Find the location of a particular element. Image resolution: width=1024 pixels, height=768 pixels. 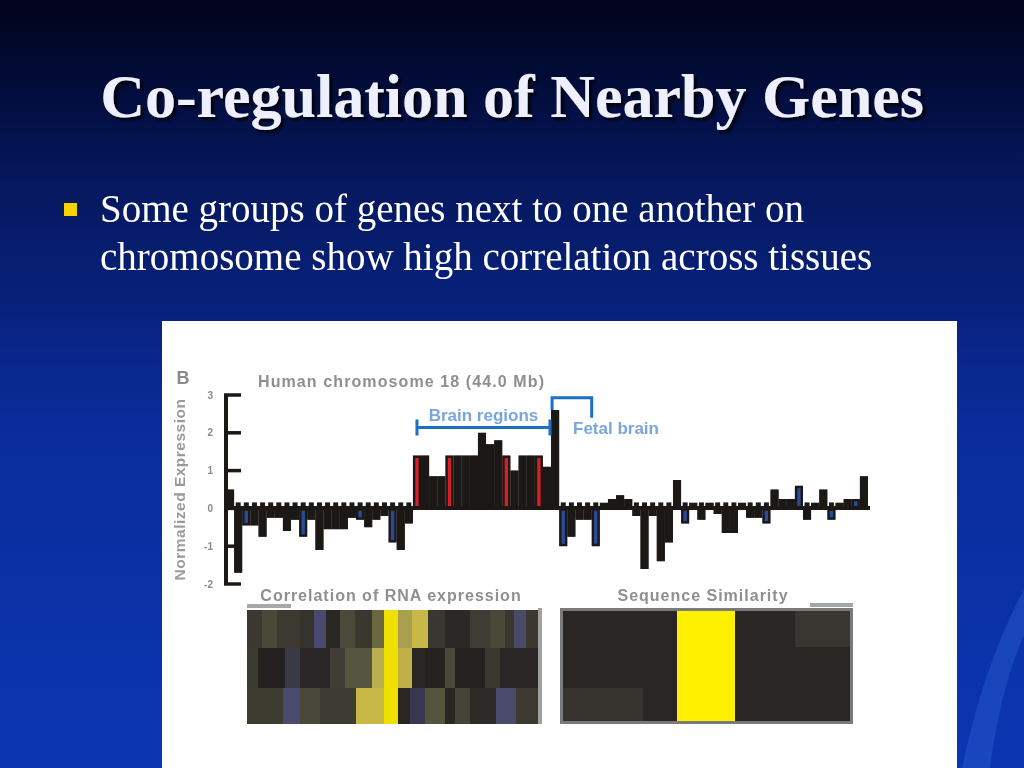

y-tick-label: 1 is located at coordinates (210, 471).